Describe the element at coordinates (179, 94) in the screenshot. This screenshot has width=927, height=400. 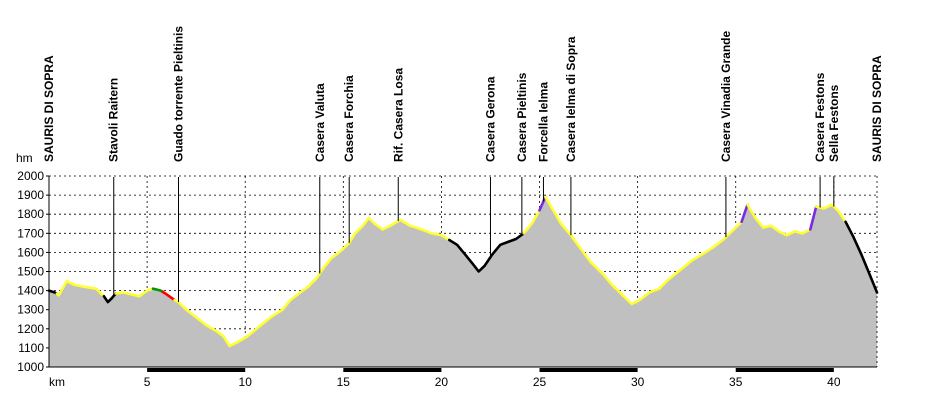
I see `waypoint-label: Guado torrente Pieltinis` at that location.